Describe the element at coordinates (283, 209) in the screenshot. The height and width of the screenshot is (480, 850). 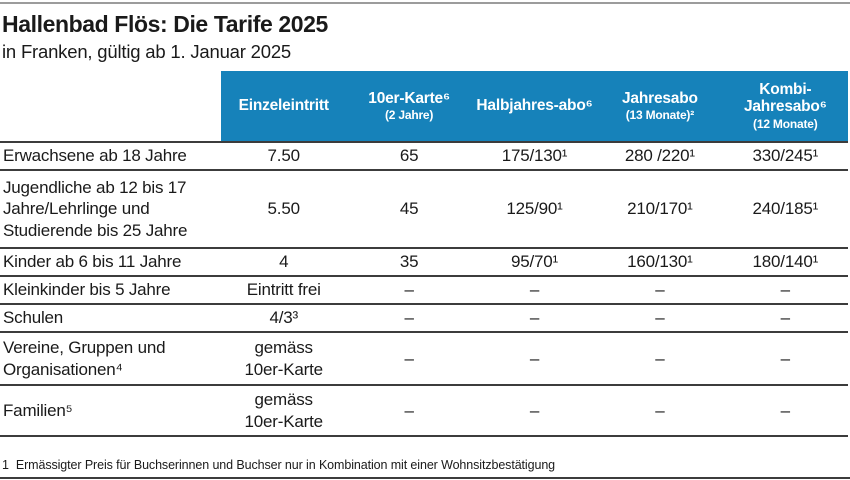
I see `price-cell: 5.50` at that location.